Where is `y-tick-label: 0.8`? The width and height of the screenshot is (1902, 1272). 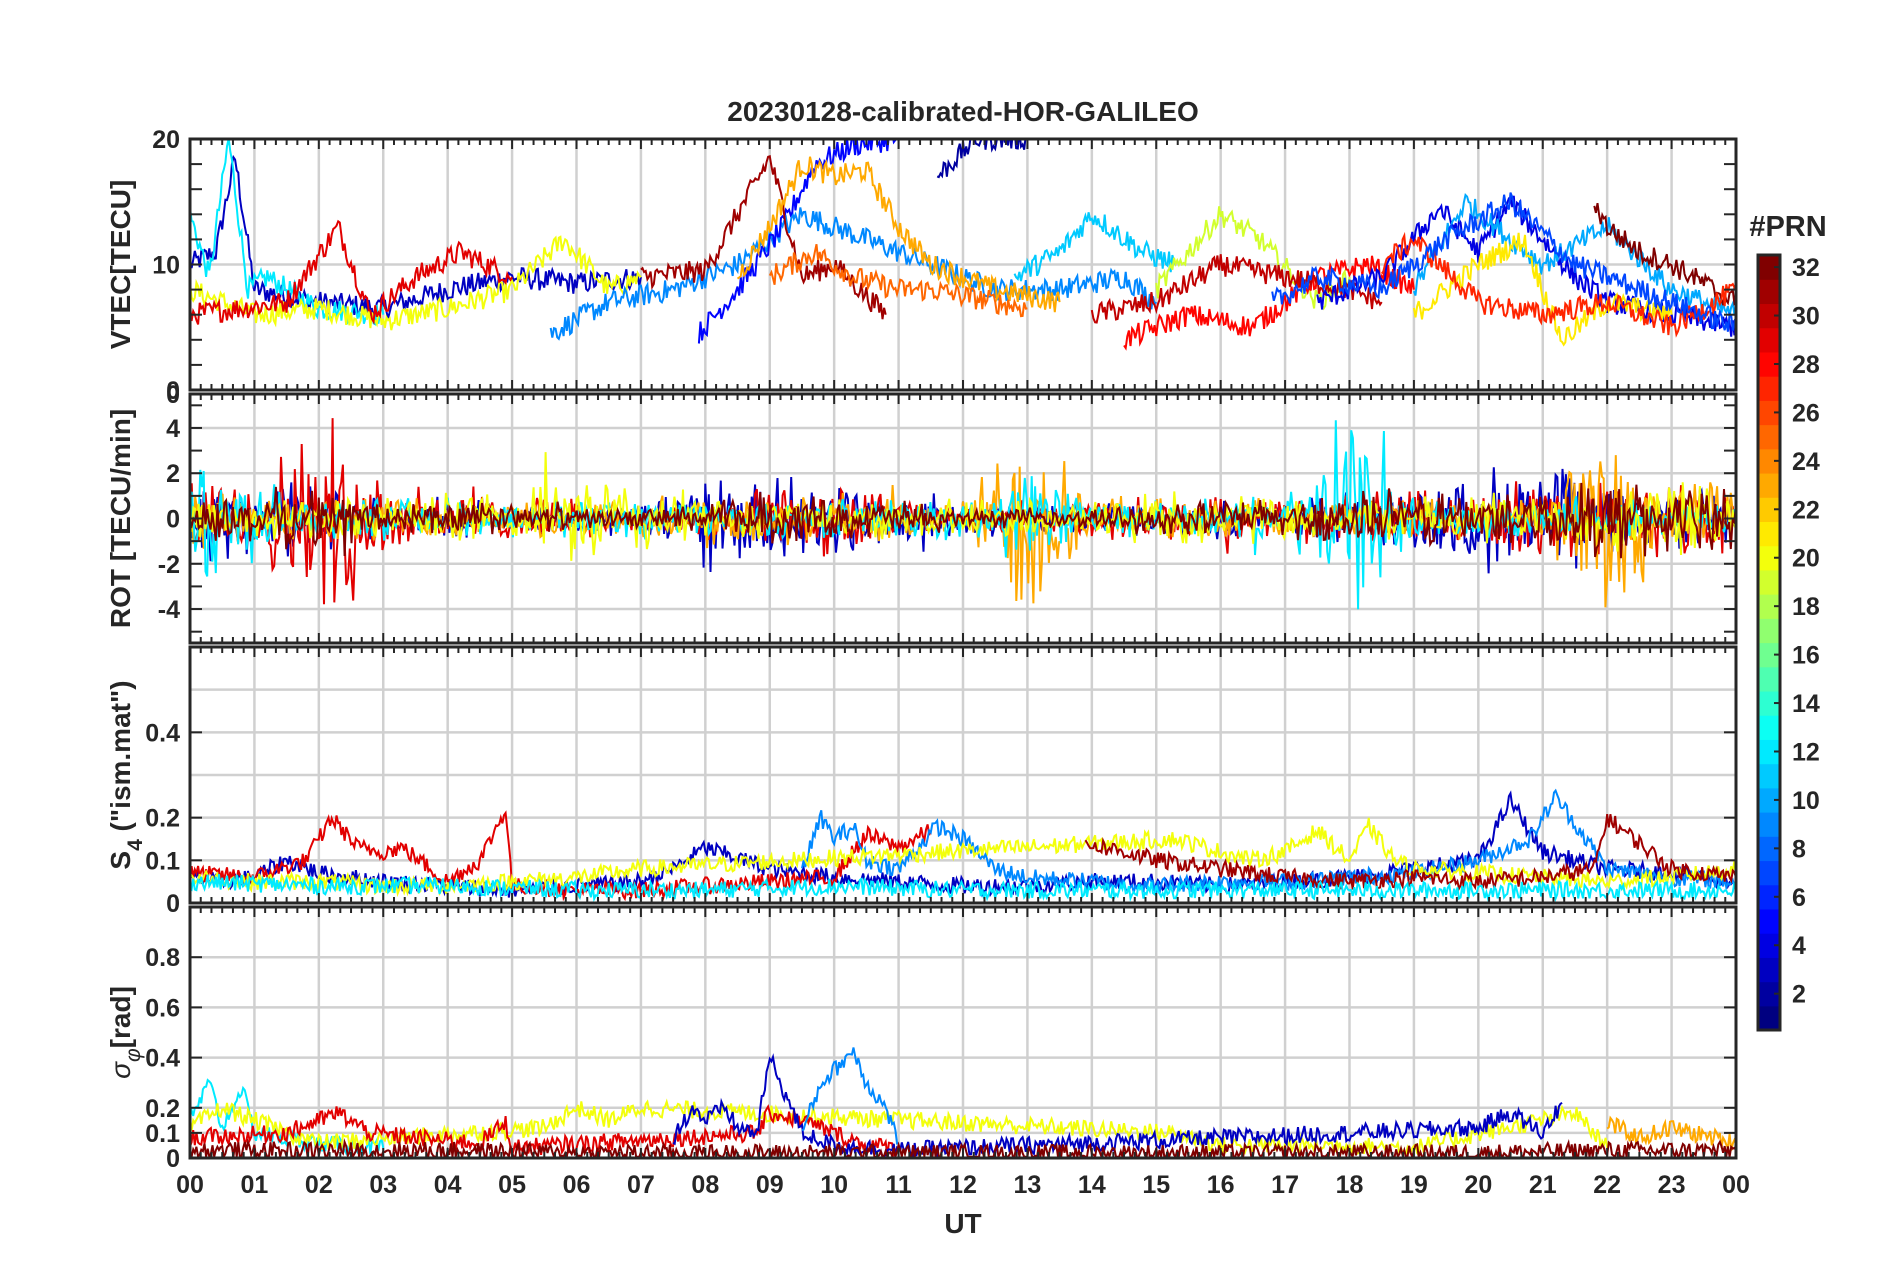 y-tick-label: 0.8 is located at coordinates (162, 958).